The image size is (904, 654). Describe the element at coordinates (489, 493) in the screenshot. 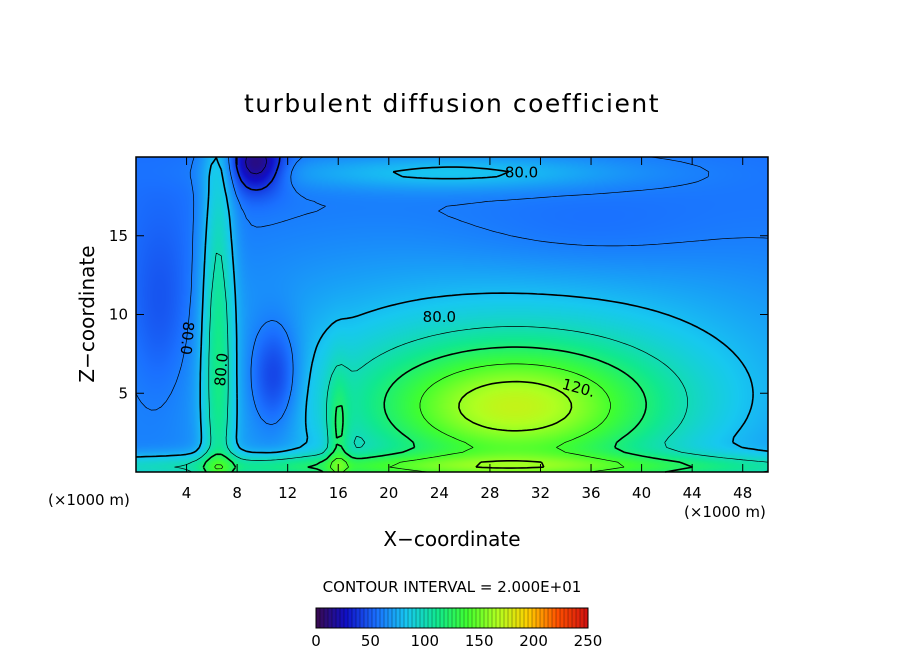

I see `x-tick-label: 28` at that location.